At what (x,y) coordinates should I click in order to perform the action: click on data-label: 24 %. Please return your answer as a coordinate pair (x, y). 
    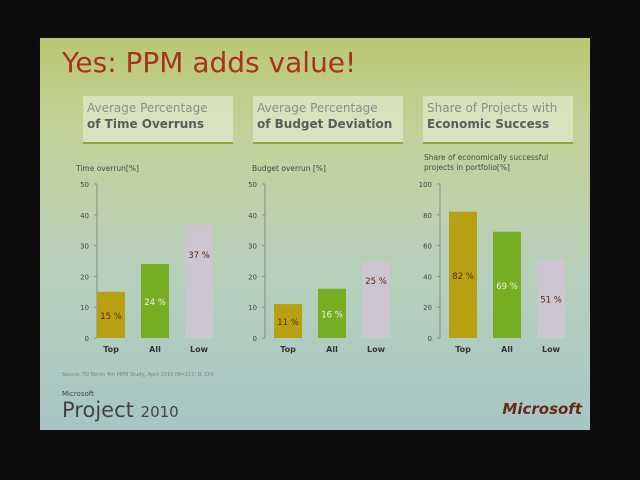
    Looking at the image, I should click on (155, 303).